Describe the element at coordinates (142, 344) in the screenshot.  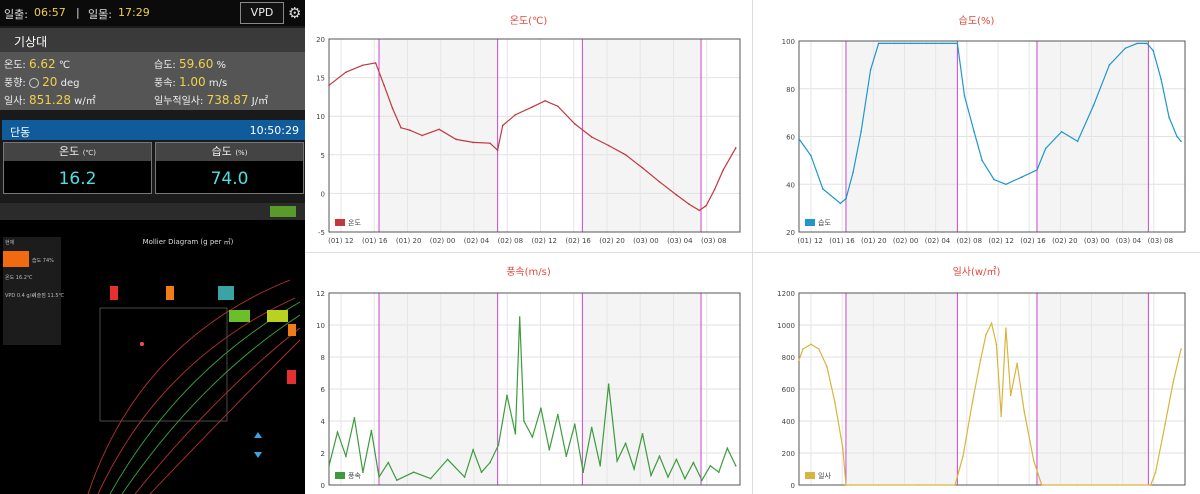
I see `mollier-current-point` at that location.